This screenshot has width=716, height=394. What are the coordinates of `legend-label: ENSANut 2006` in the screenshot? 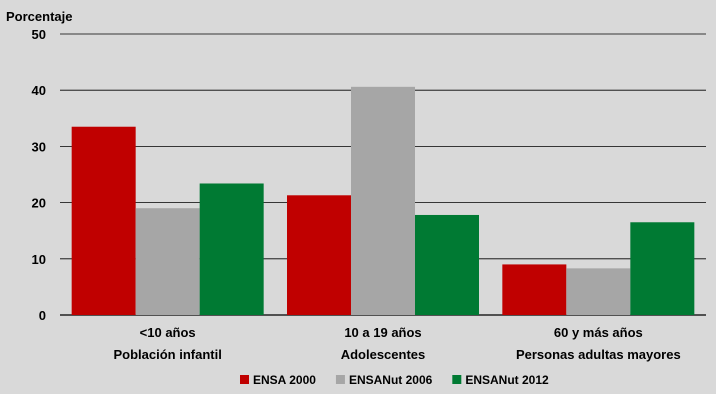 It's located at (391, 380).